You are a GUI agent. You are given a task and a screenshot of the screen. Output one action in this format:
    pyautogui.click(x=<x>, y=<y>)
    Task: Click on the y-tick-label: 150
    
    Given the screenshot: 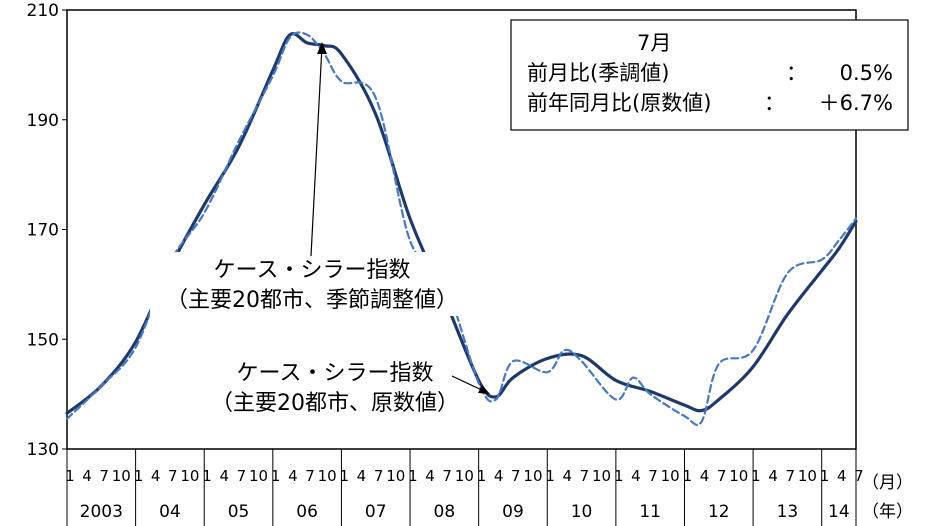 What is the action you would take?
    pyautogui.click(x=43, y=340)
    